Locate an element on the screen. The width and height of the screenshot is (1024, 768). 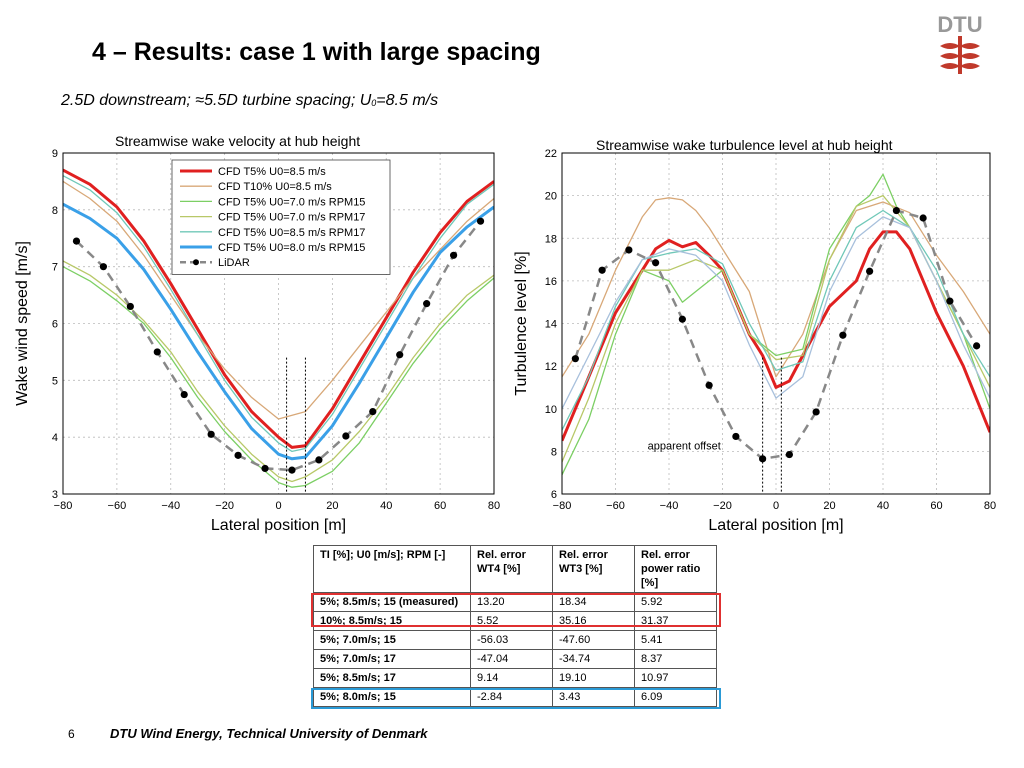
y-tick-label: 7 is located at coordinates (55, 268).